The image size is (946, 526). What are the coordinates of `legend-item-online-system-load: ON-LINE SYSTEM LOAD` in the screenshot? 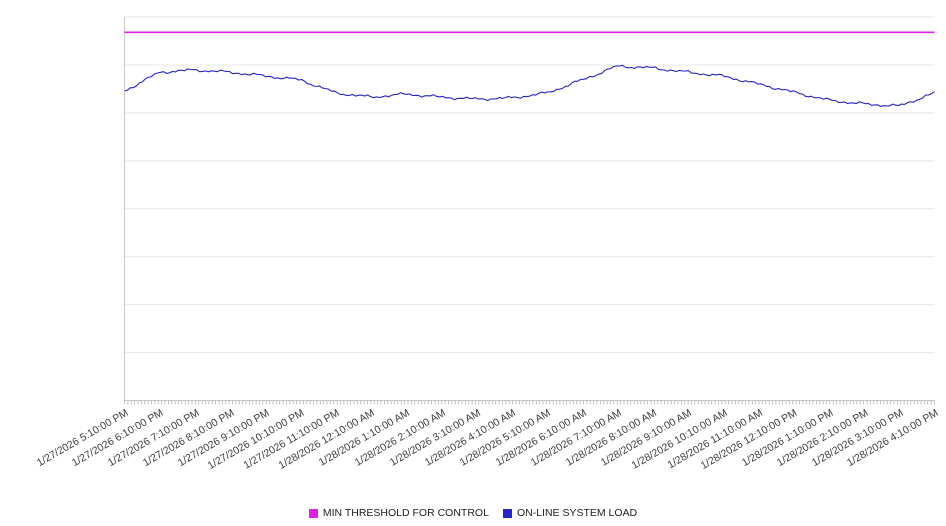 It's located at (570, 513).